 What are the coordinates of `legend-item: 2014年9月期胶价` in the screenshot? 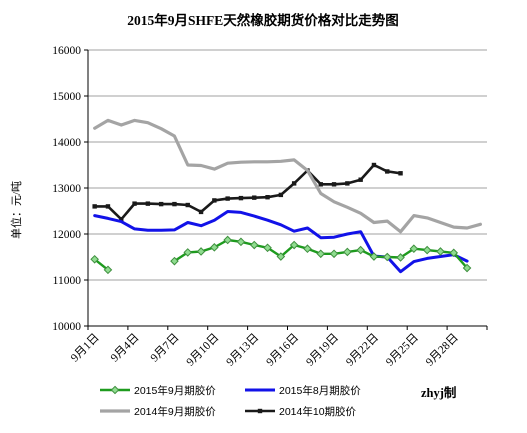 It's located at (158, 411).